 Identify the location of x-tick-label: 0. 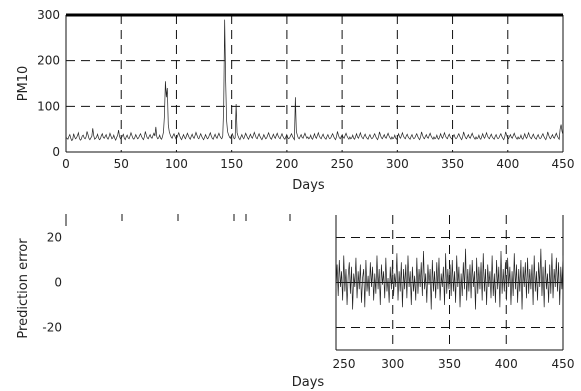
(66, 164).